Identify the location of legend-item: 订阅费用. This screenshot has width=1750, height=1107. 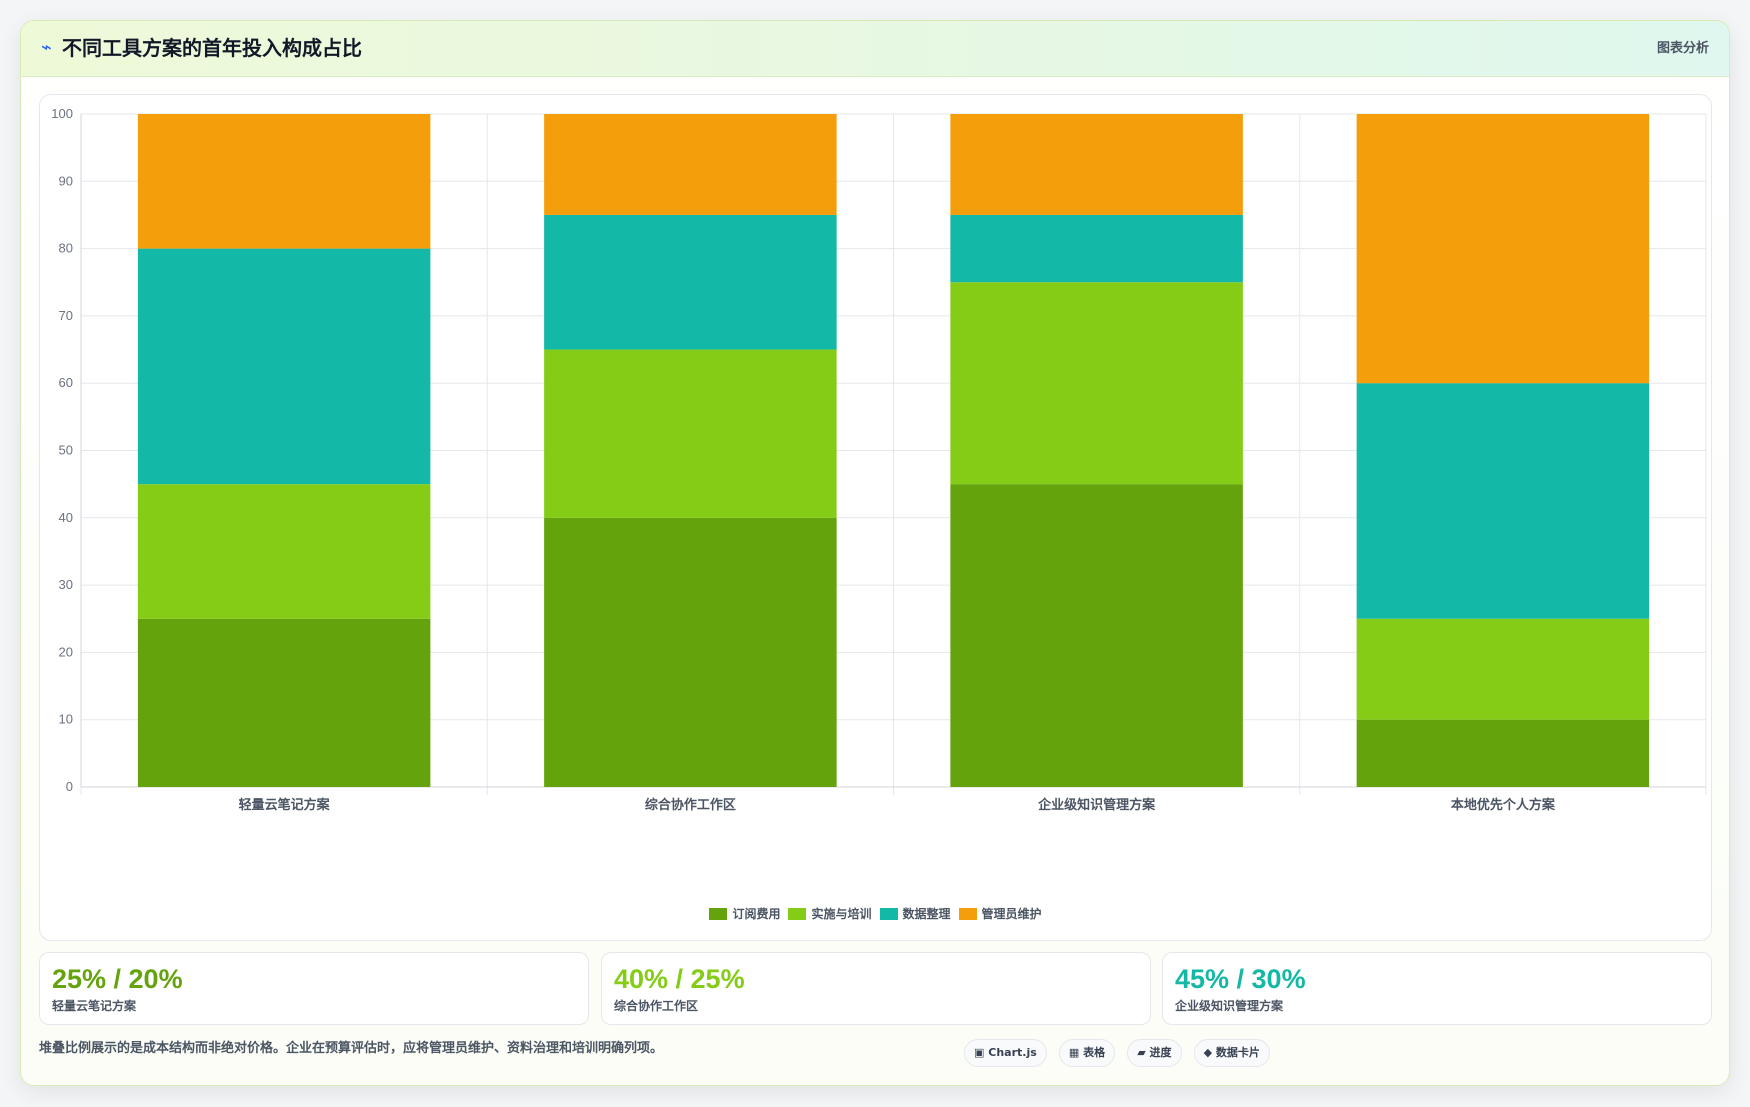
(744, 913).